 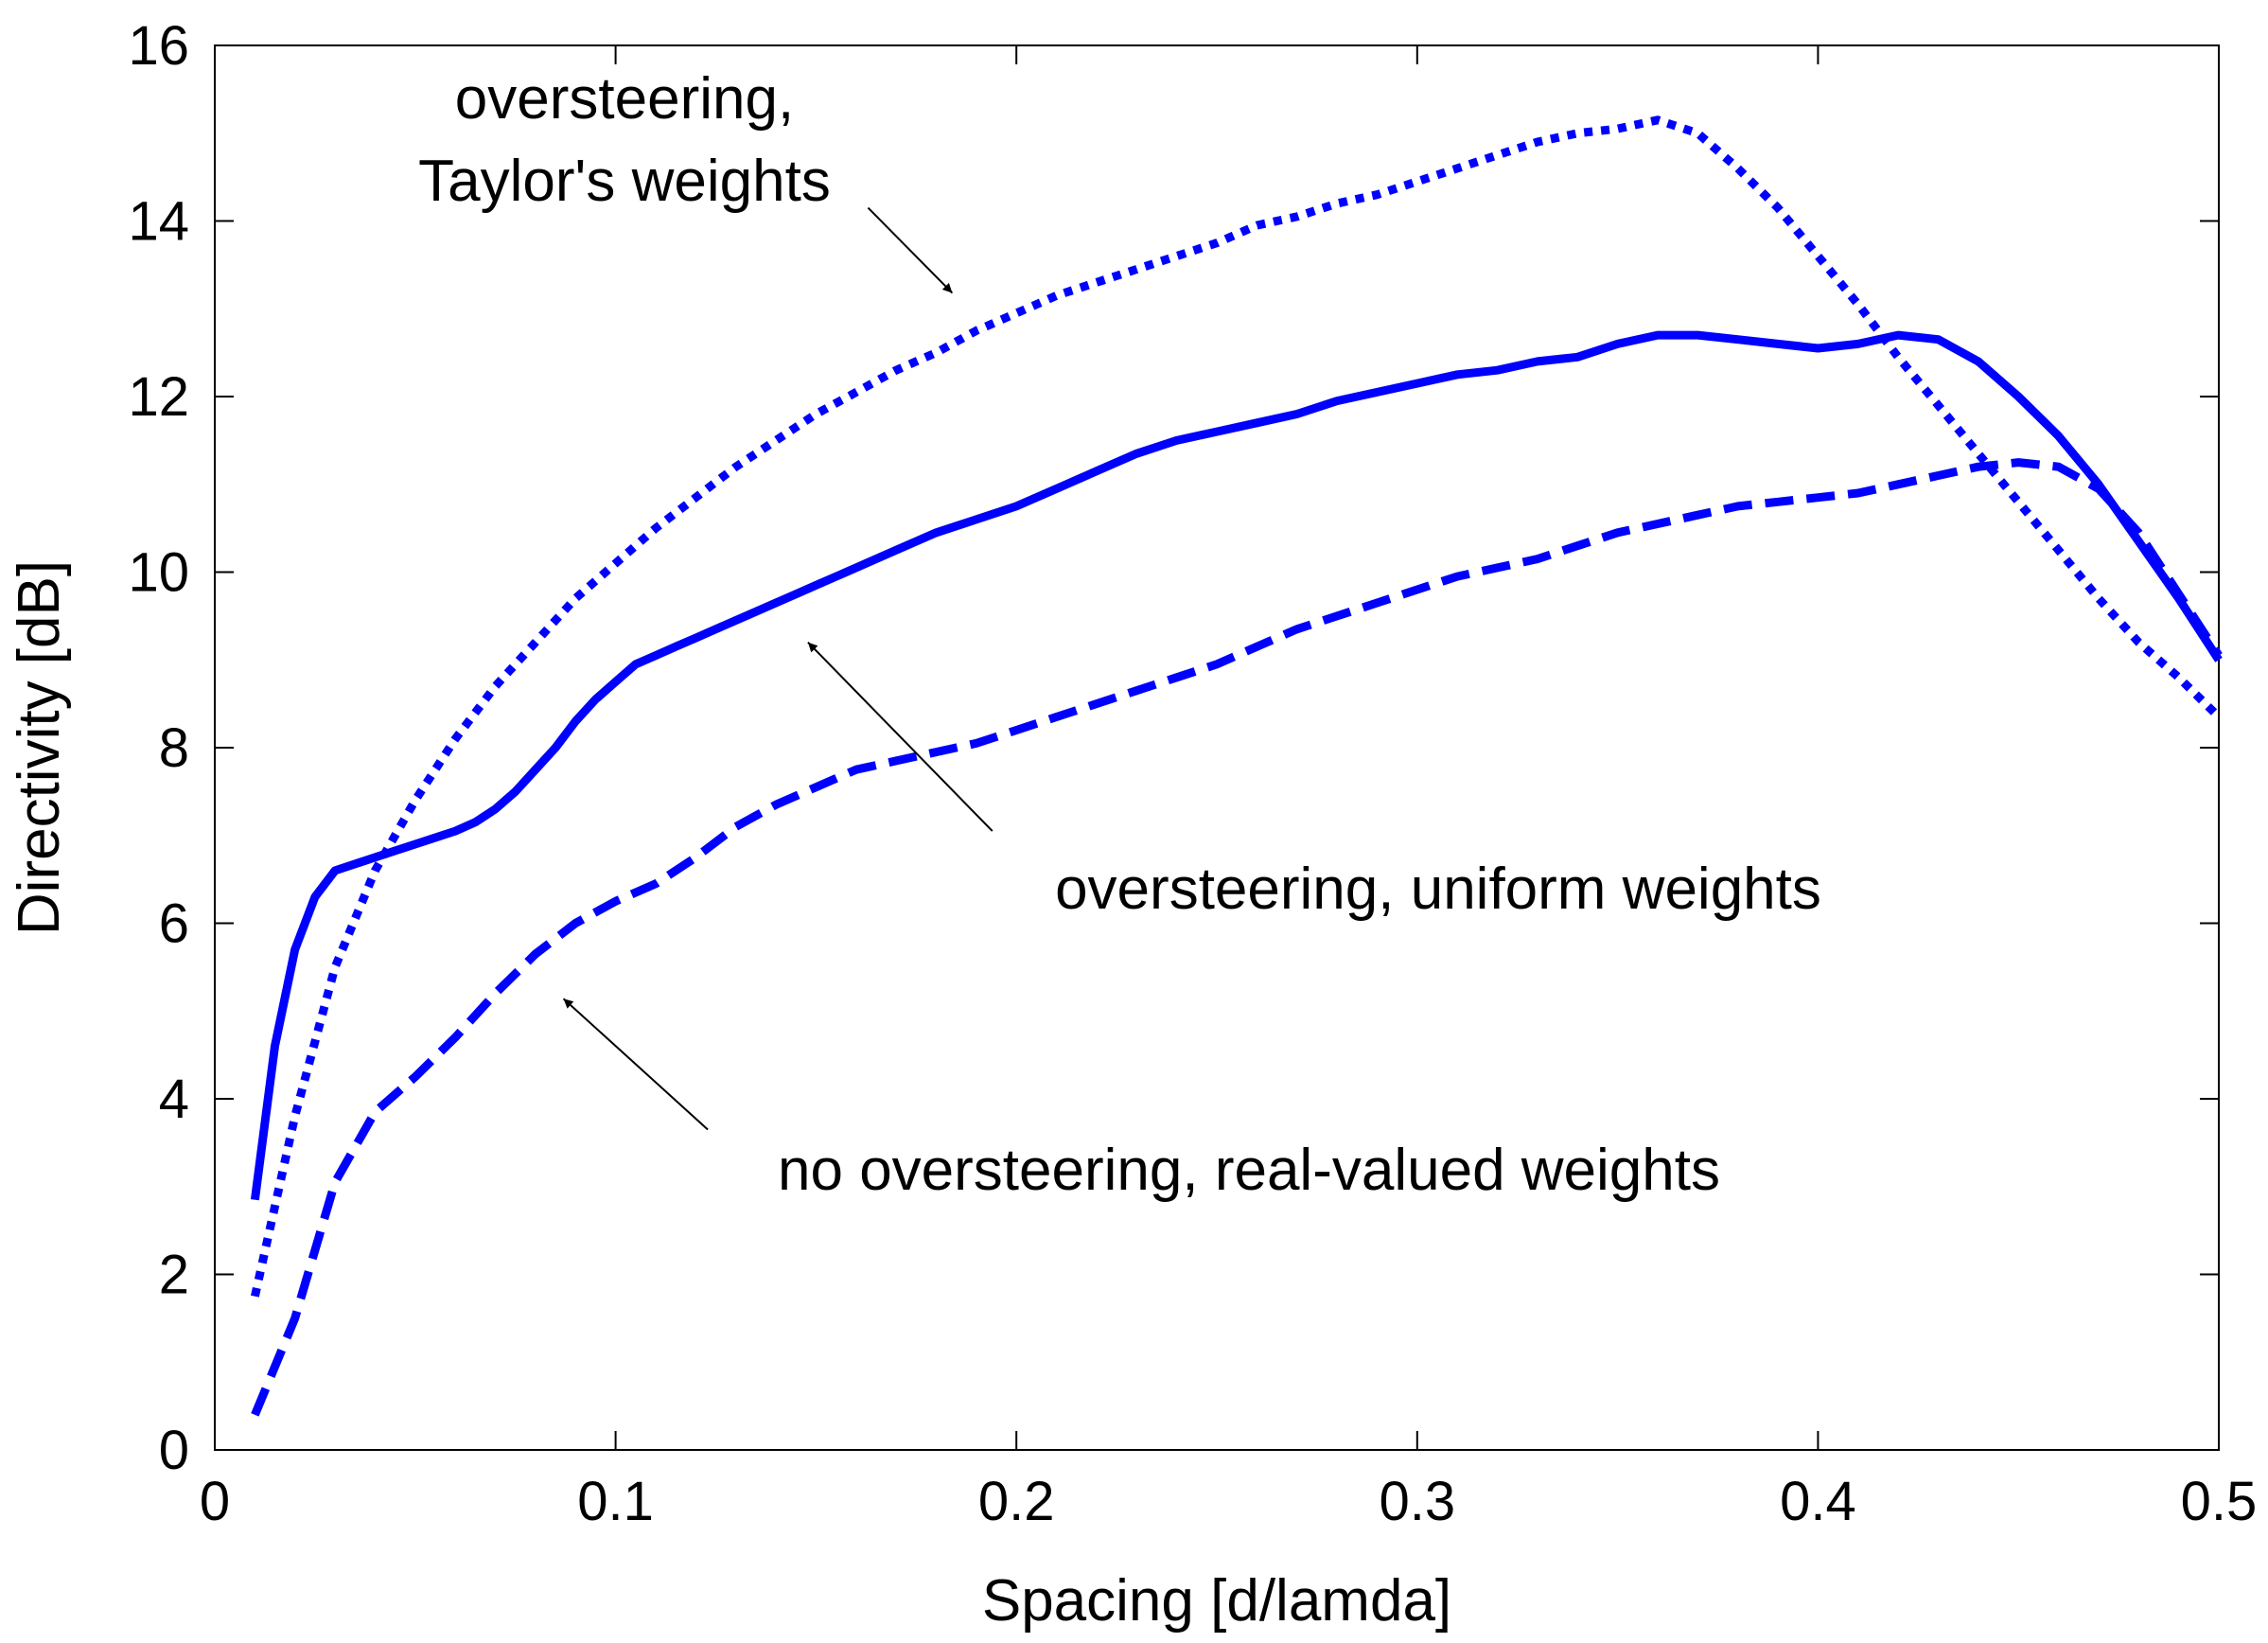 I want to click on y-tick-label: 14, so click(x=158, y=222).